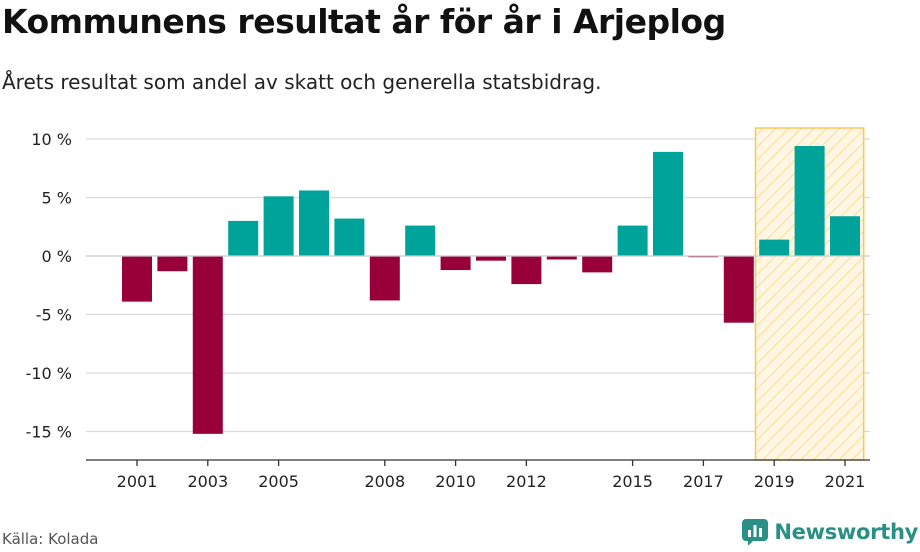  Describe the element at coordinates (57, 256) in the screenshot. I see `y-tick-label: 0 %` at that location.